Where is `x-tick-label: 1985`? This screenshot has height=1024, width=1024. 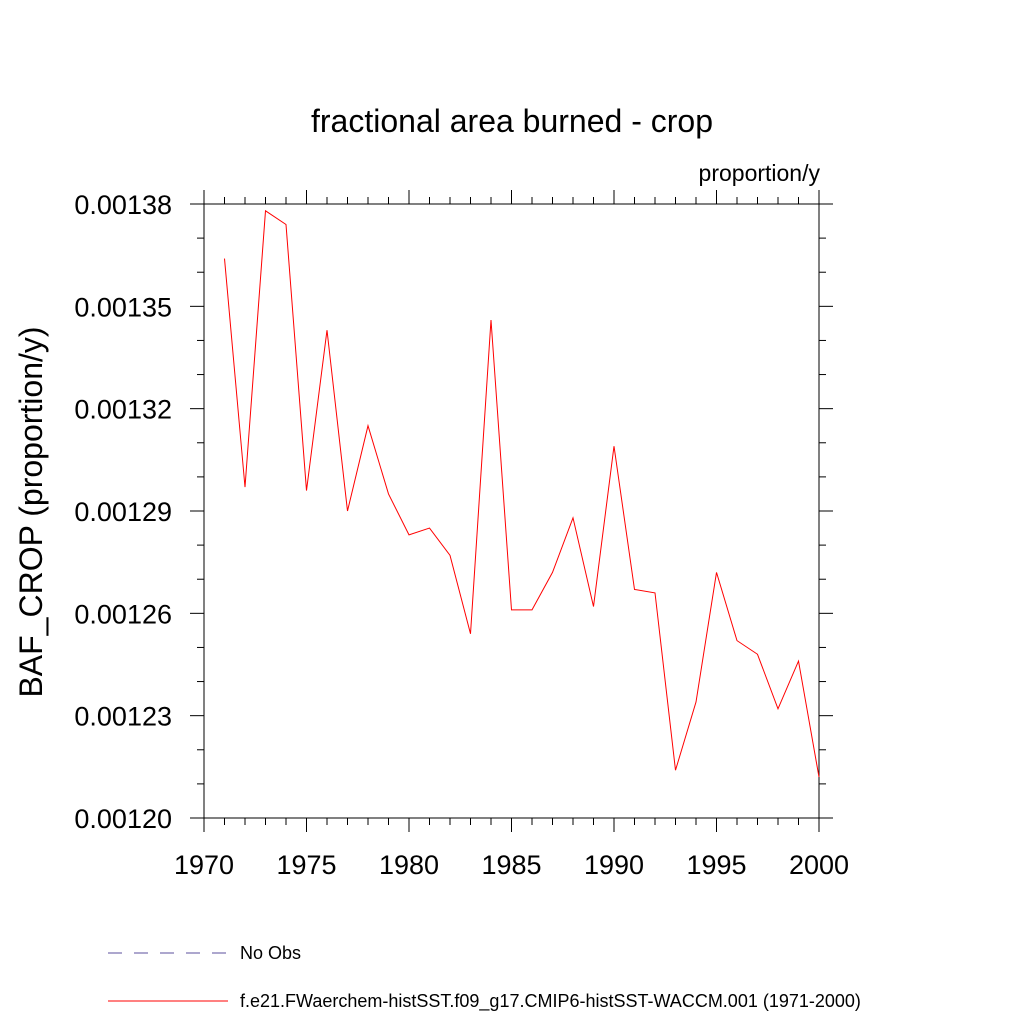
x-tick-label: 1985 is located at coordinates (511, 865).